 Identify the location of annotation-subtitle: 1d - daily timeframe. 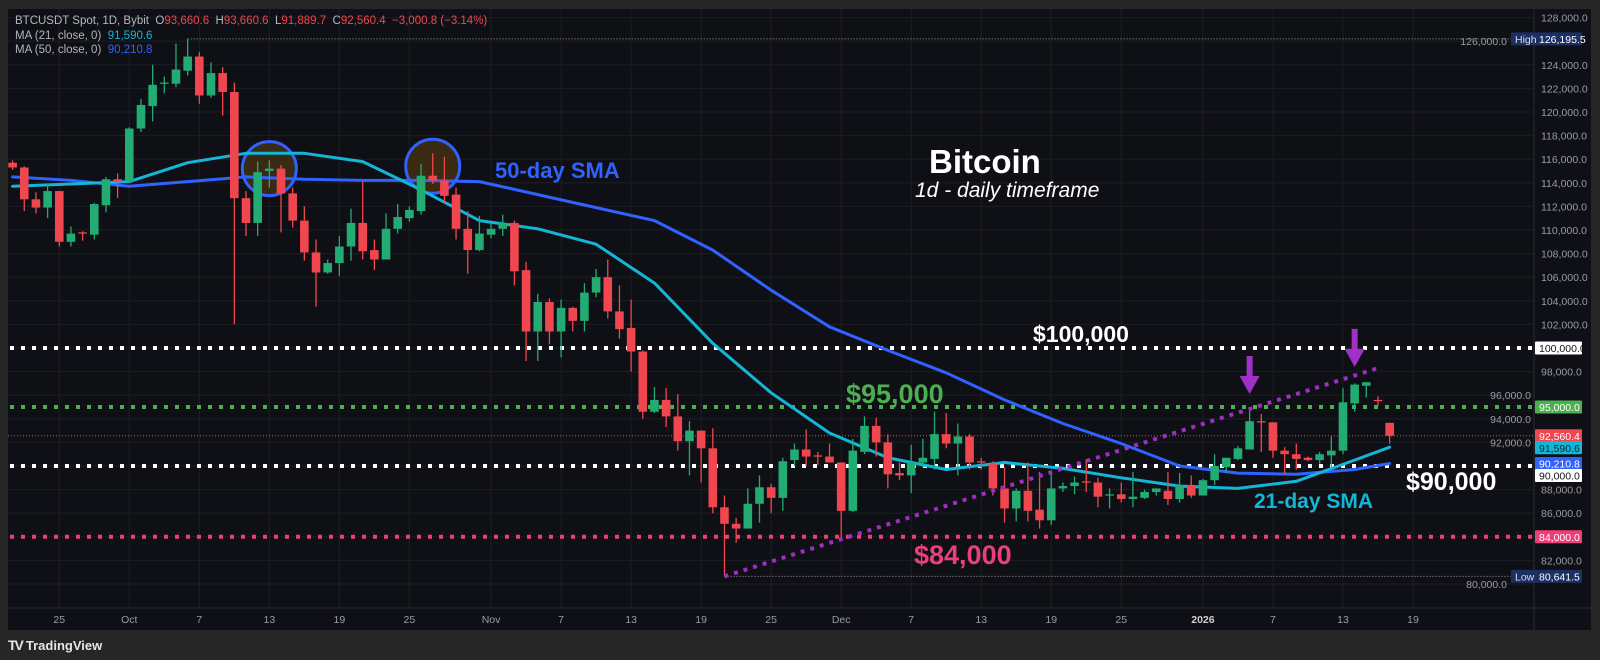
(1007, 190).